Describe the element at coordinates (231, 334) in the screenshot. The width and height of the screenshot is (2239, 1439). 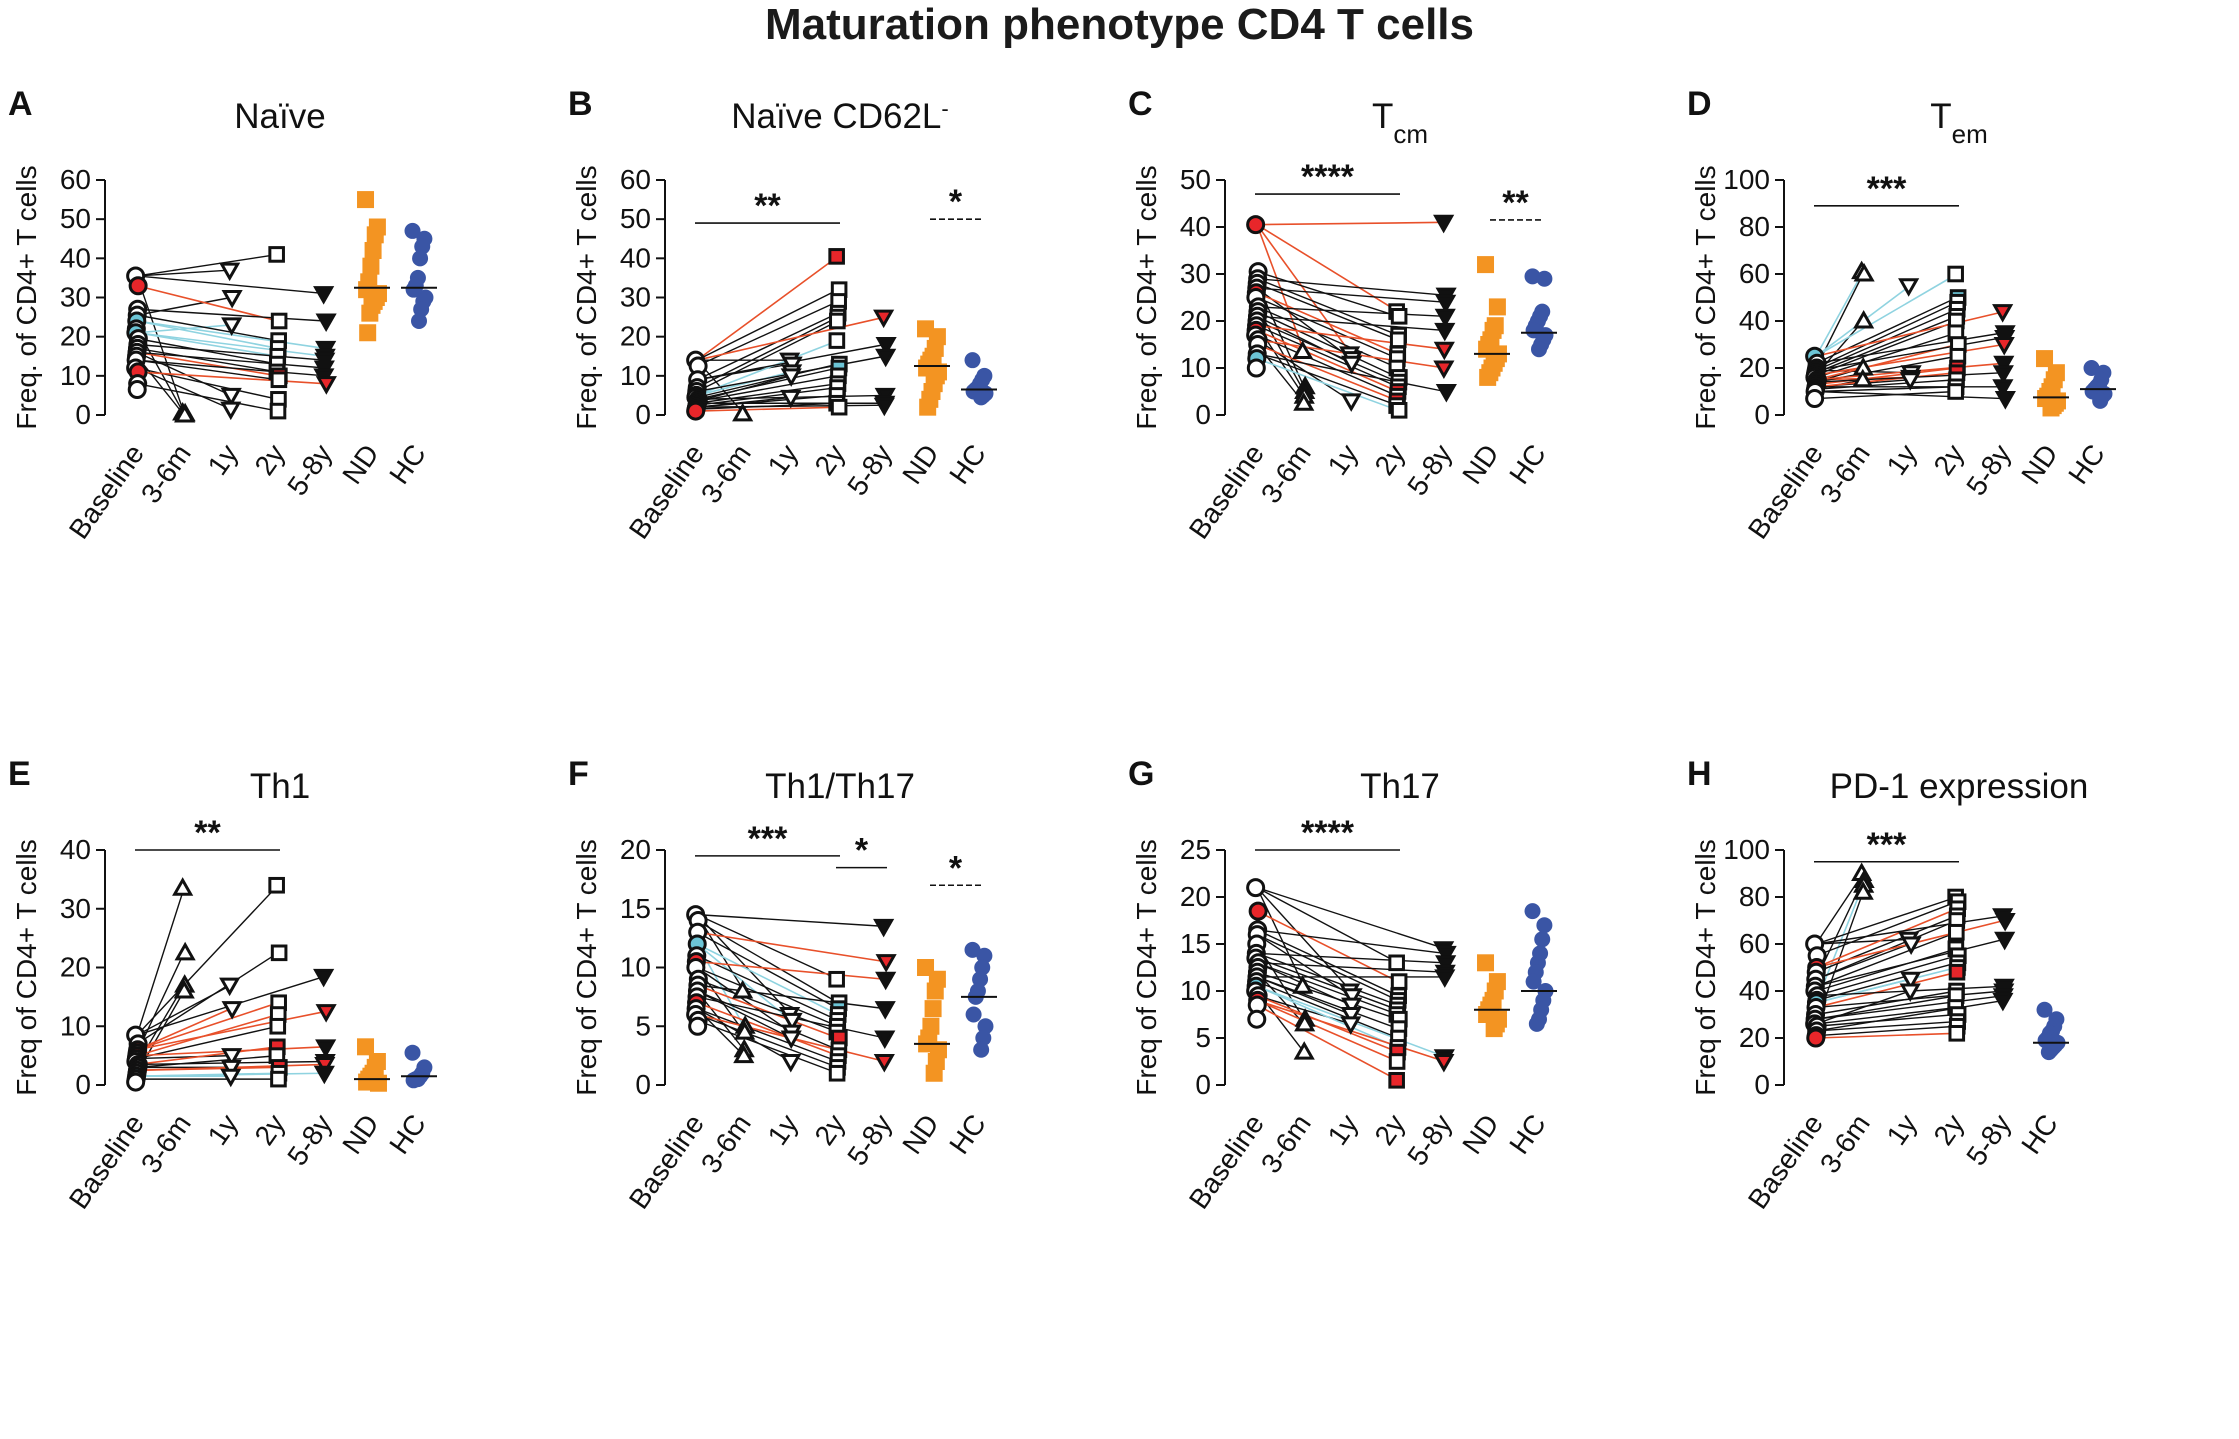
I see `connecting-lines` at that location.